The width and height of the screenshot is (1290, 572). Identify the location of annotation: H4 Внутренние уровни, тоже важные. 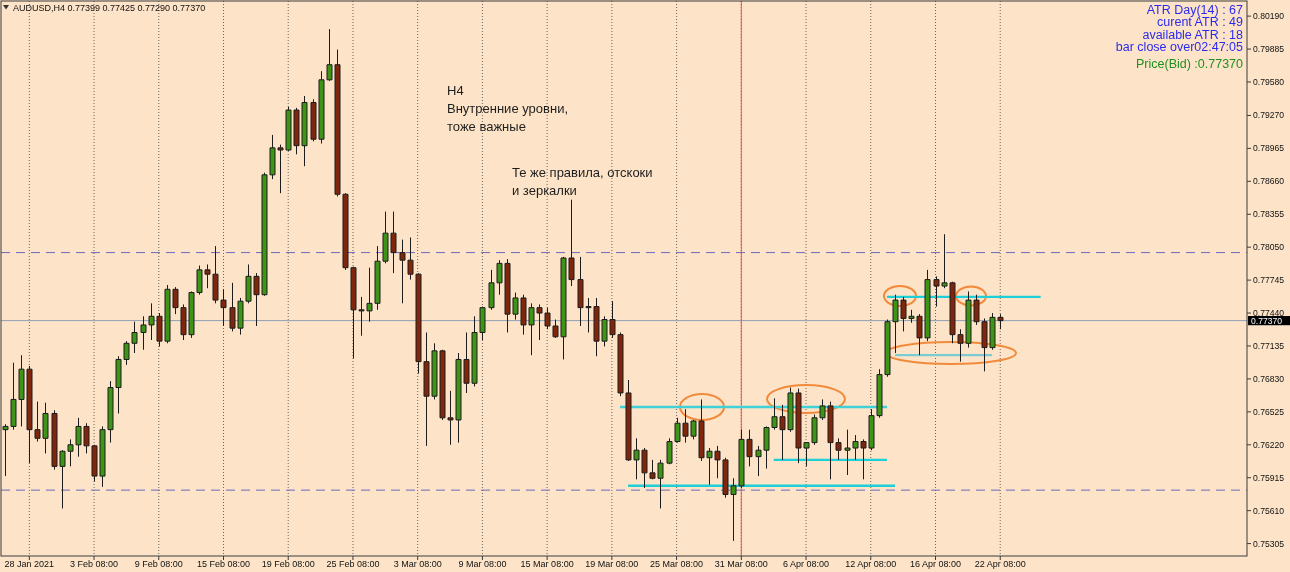
(507, 108).